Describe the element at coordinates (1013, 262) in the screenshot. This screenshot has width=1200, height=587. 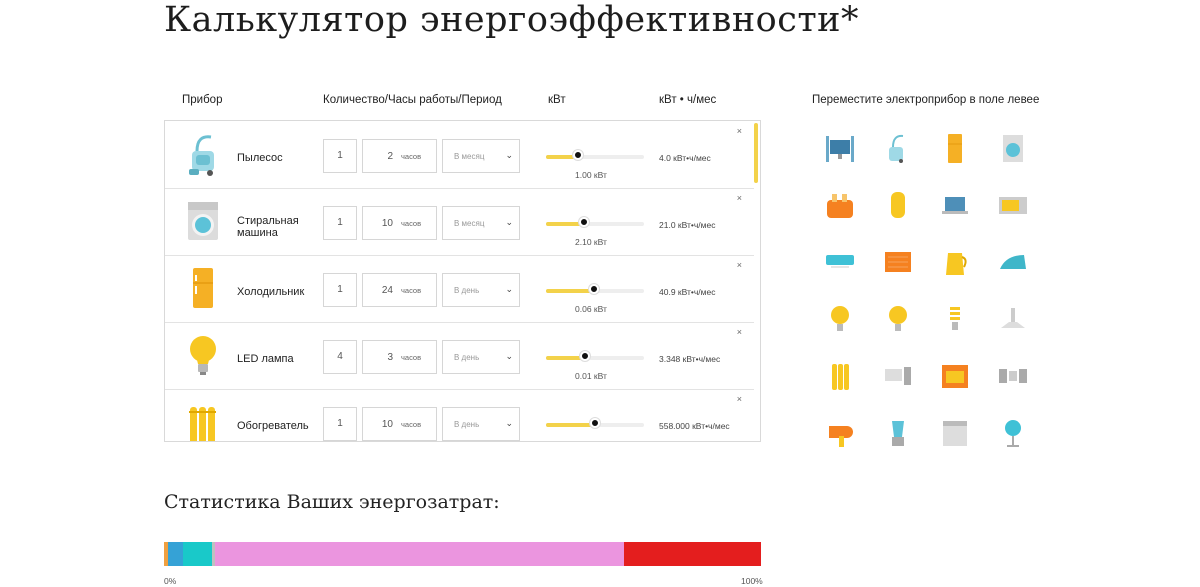
I see `iron-icon` at that location.